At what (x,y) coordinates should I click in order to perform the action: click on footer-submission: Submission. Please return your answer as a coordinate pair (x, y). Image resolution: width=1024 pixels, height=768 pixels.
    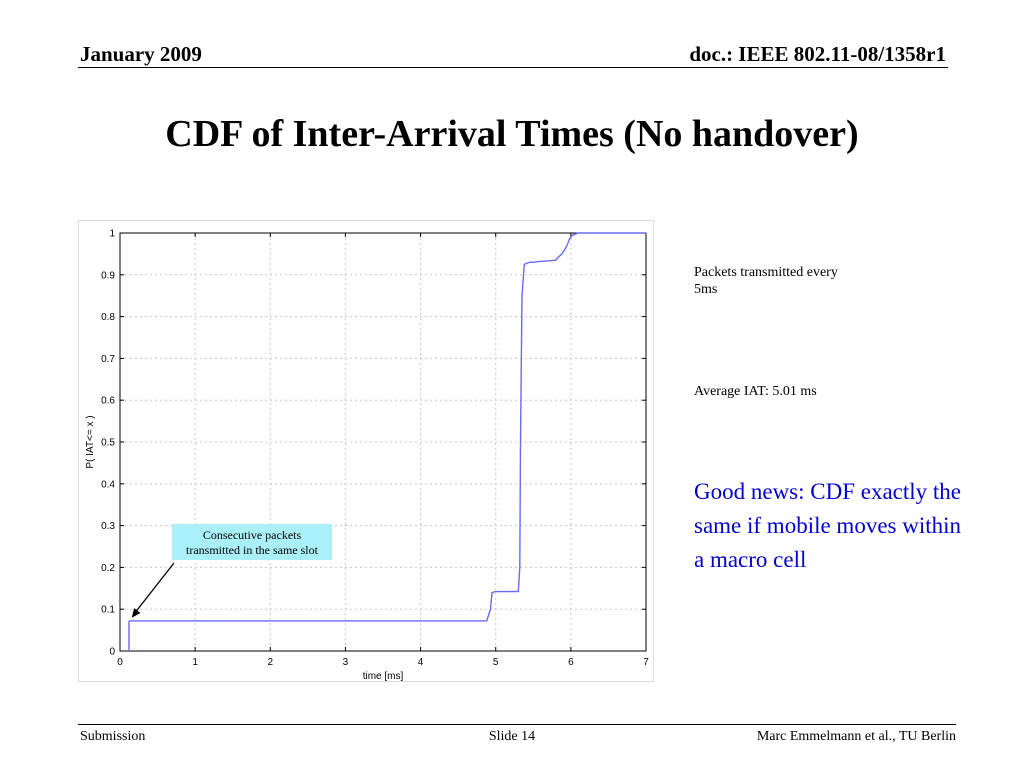
    Looking at the image, I should click on (113, 736).